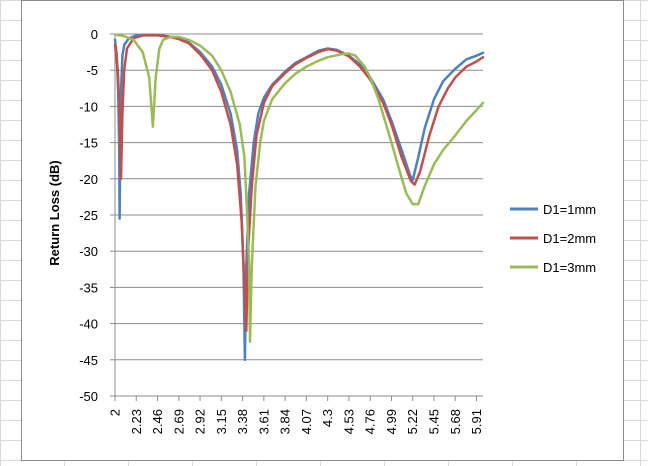  What do you see at coordinates (370, 421) in the screenshot?
I see `x-tick-label: 4.76` at bounding box center [370, 421].